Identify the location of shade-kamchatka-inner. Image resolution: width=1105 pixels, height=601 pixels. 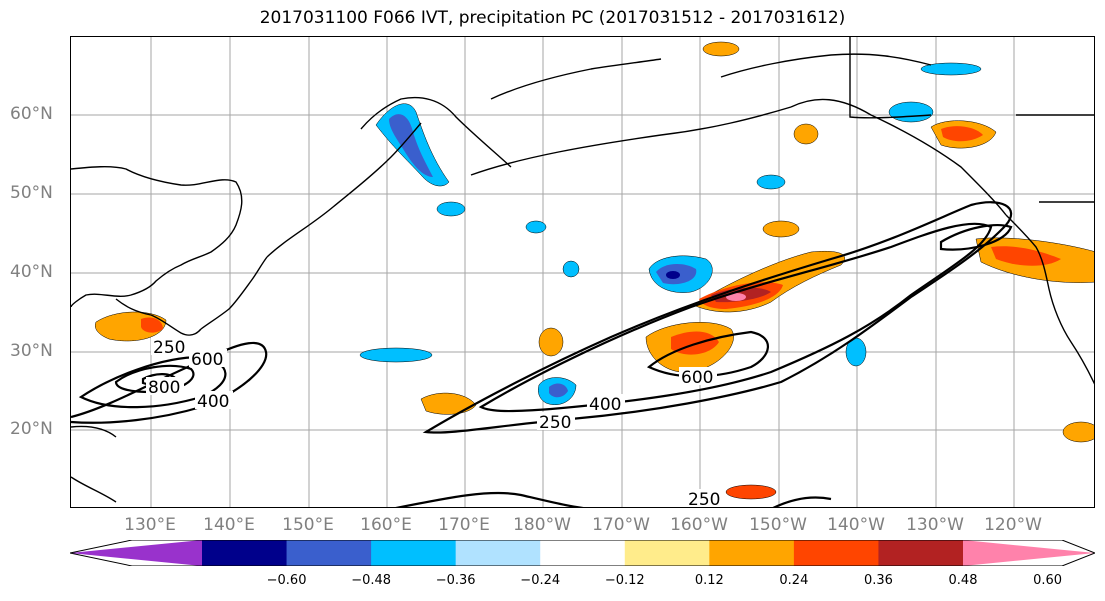
(411, 145).